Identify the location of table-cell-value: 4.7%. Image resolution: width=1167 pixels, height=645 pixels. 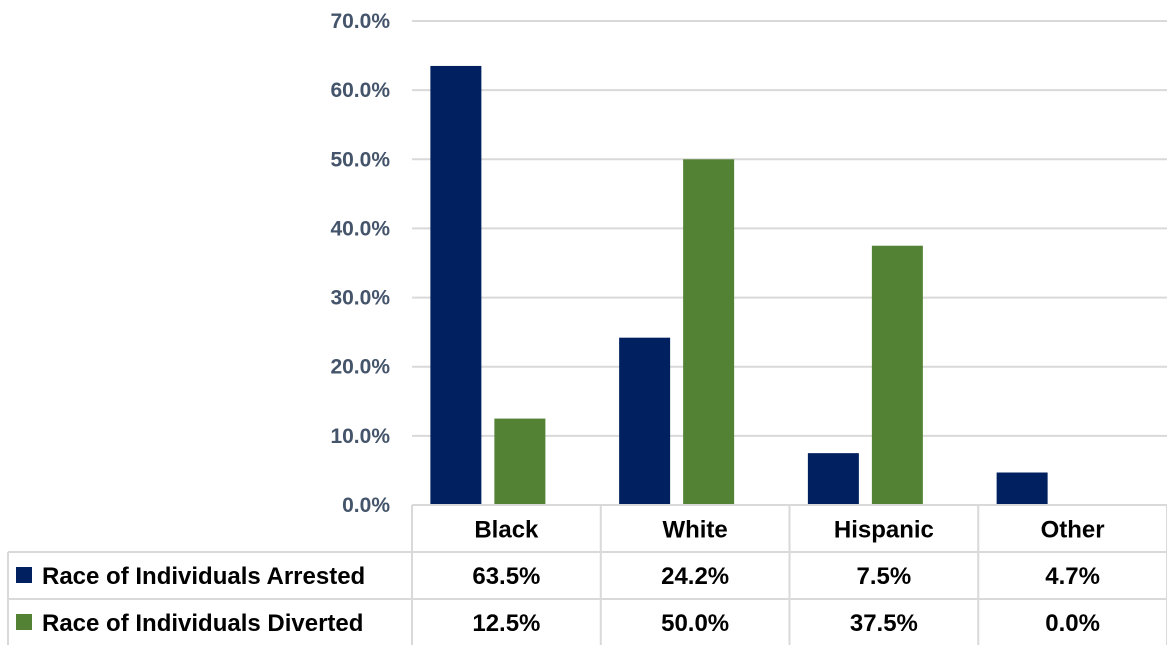
(1072, 576).